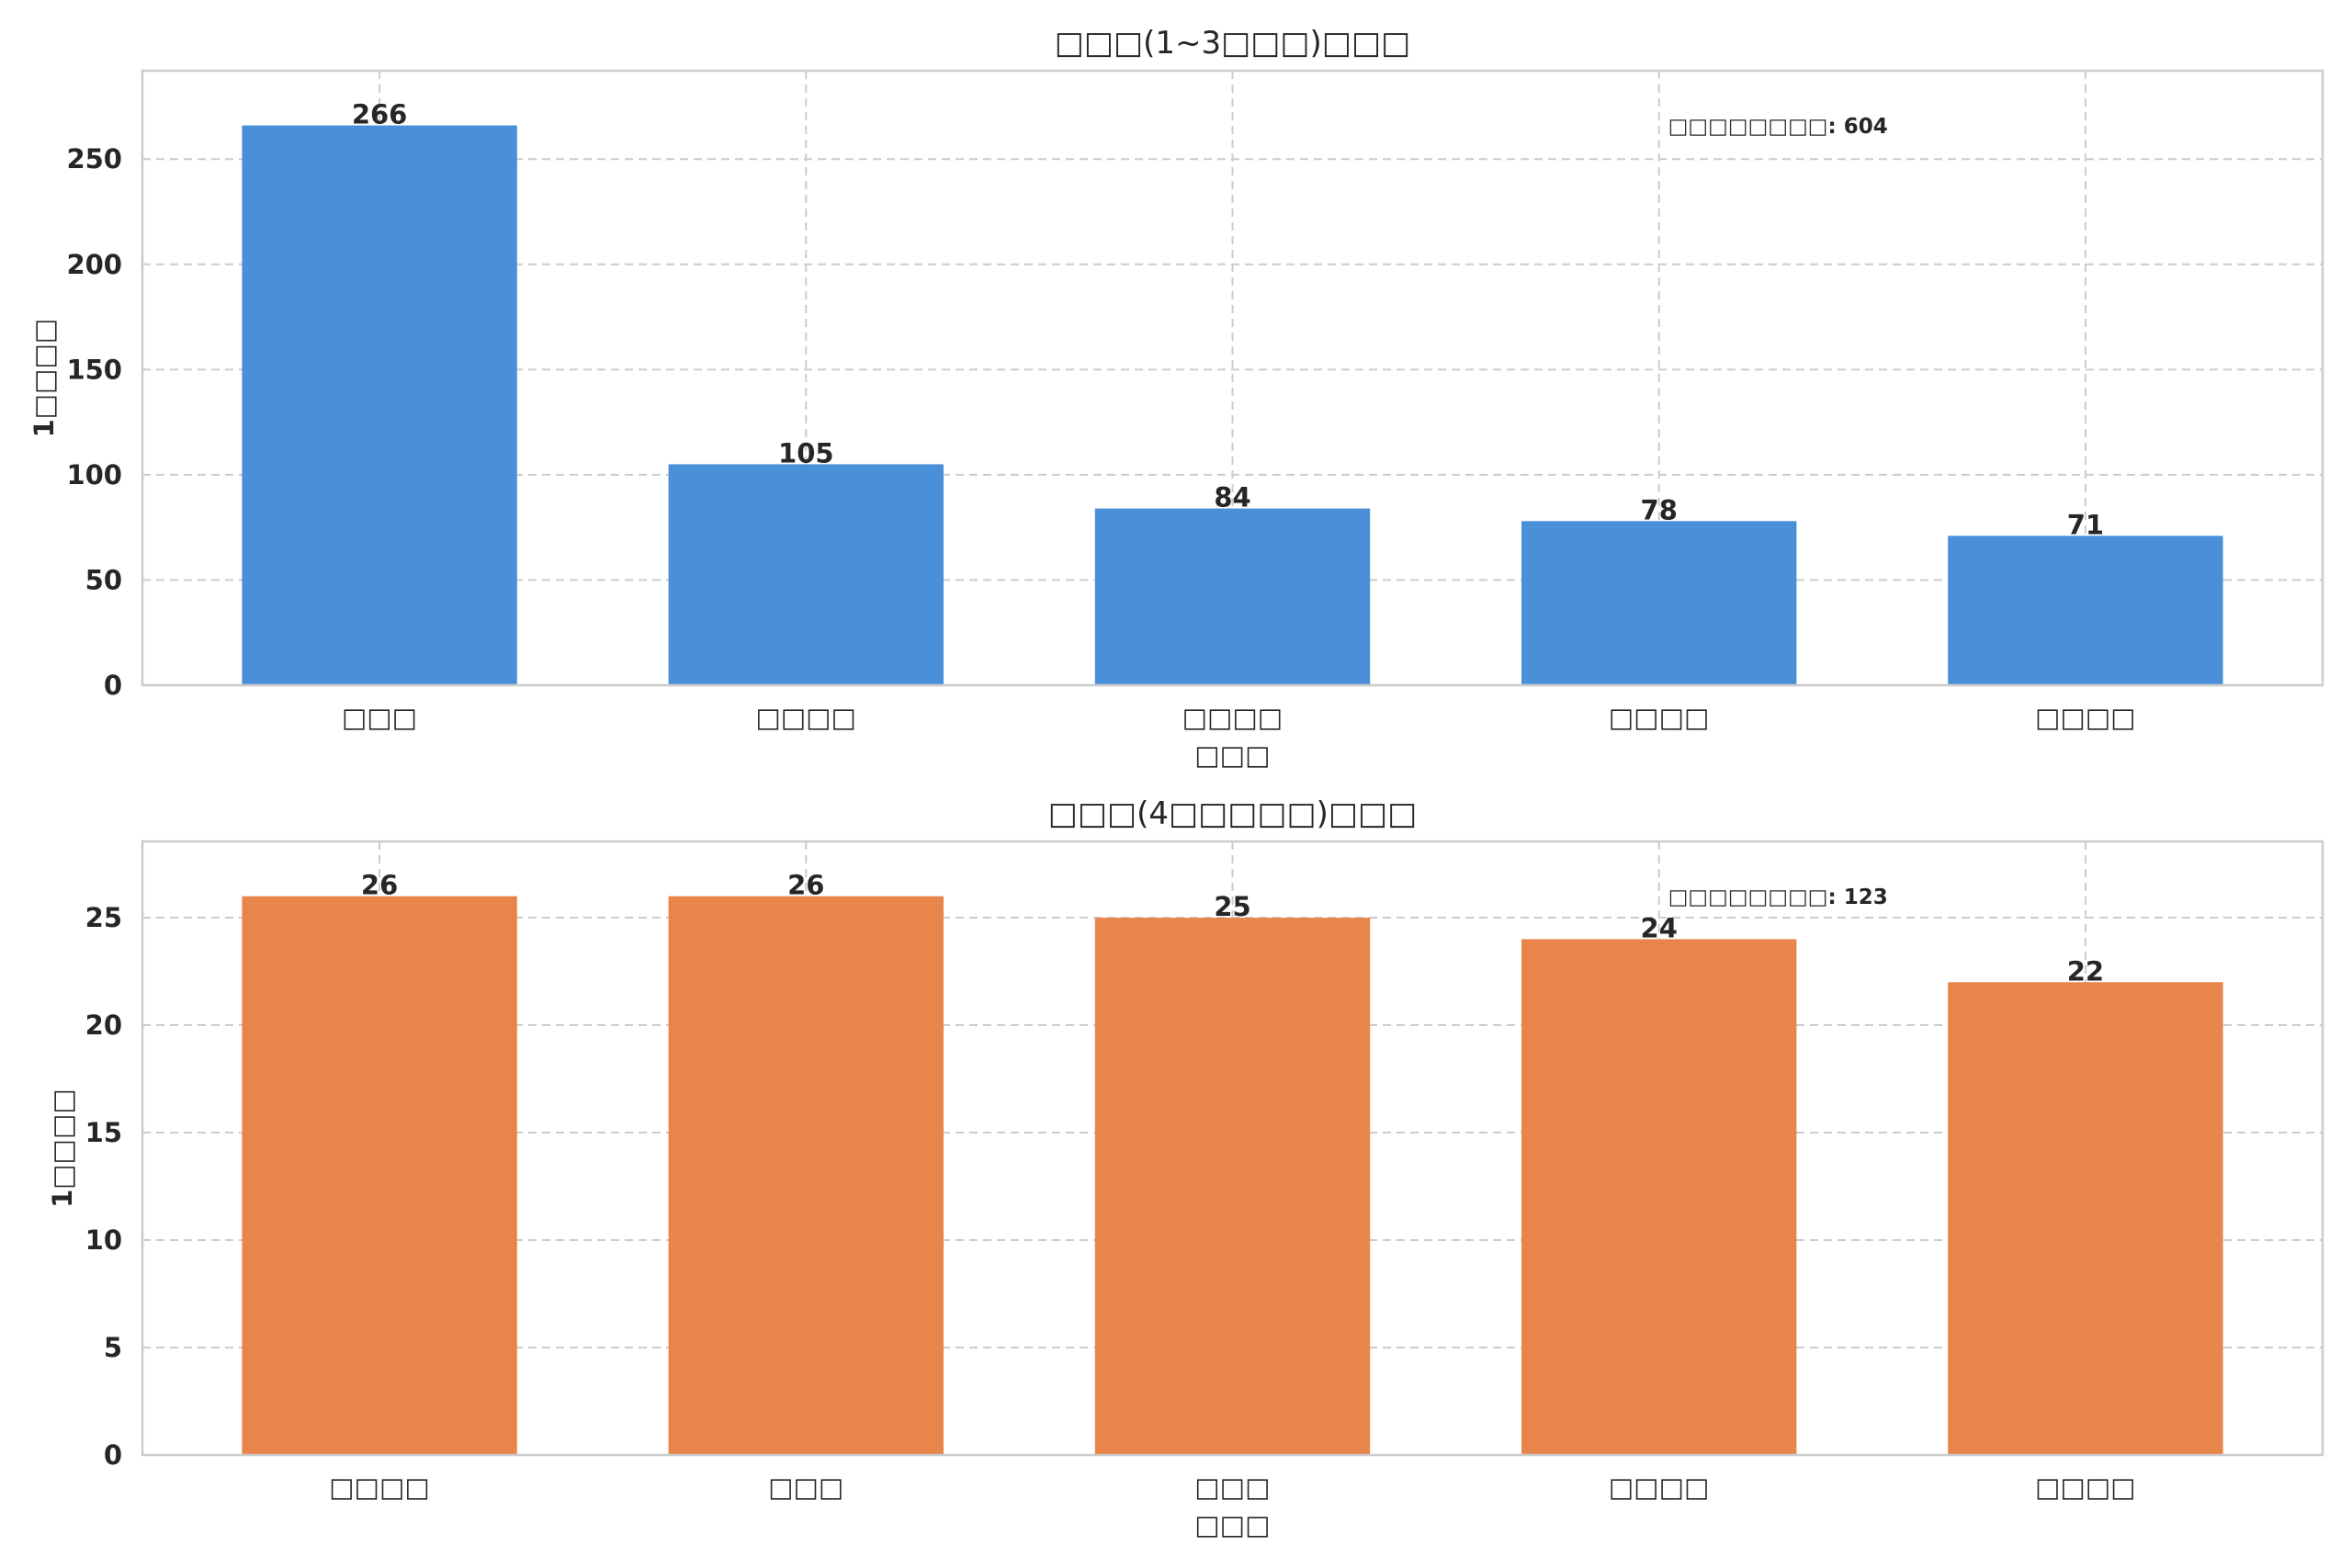  What do you see at coordinates (2085, 971) in the screenshot?
I see `data-label: 22` at bounding box center [2085, 971].